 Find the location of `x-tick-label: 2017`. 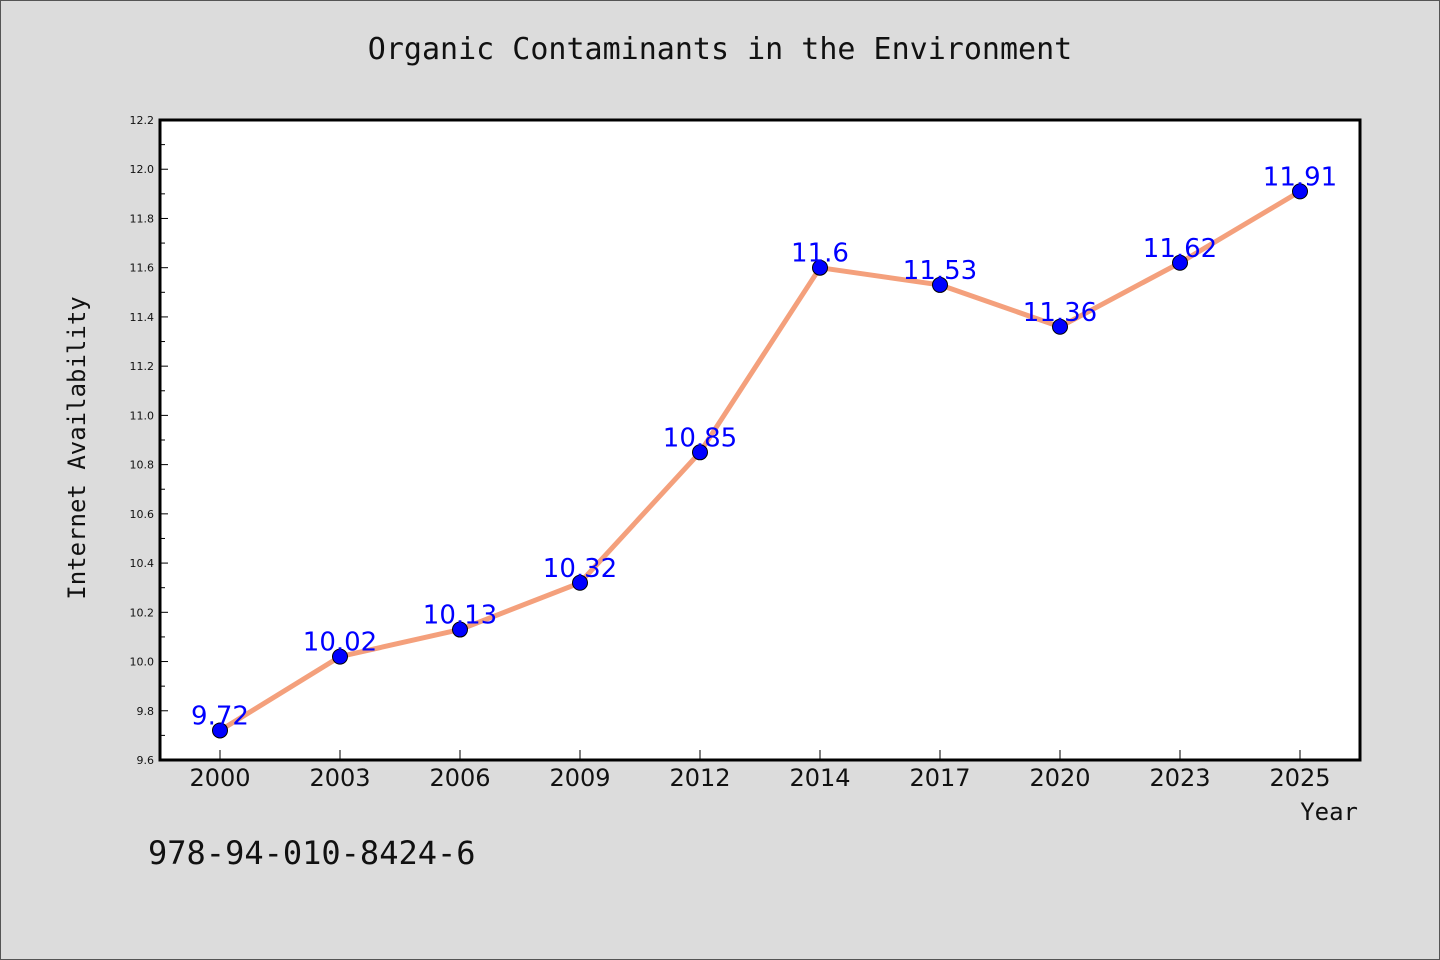

x-tick-label: 2017 is located at coordinates (939, 778).